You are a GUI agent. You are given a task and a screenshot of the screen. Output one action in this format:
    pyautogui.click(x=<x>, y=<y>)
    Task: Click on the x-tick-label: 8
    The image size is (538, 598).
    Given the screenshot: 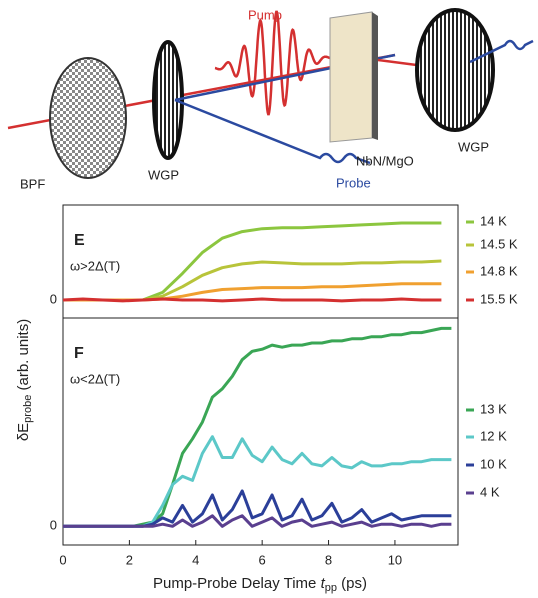 What is the action you would take?
    pyautogui.click(x=328, y=559)
    